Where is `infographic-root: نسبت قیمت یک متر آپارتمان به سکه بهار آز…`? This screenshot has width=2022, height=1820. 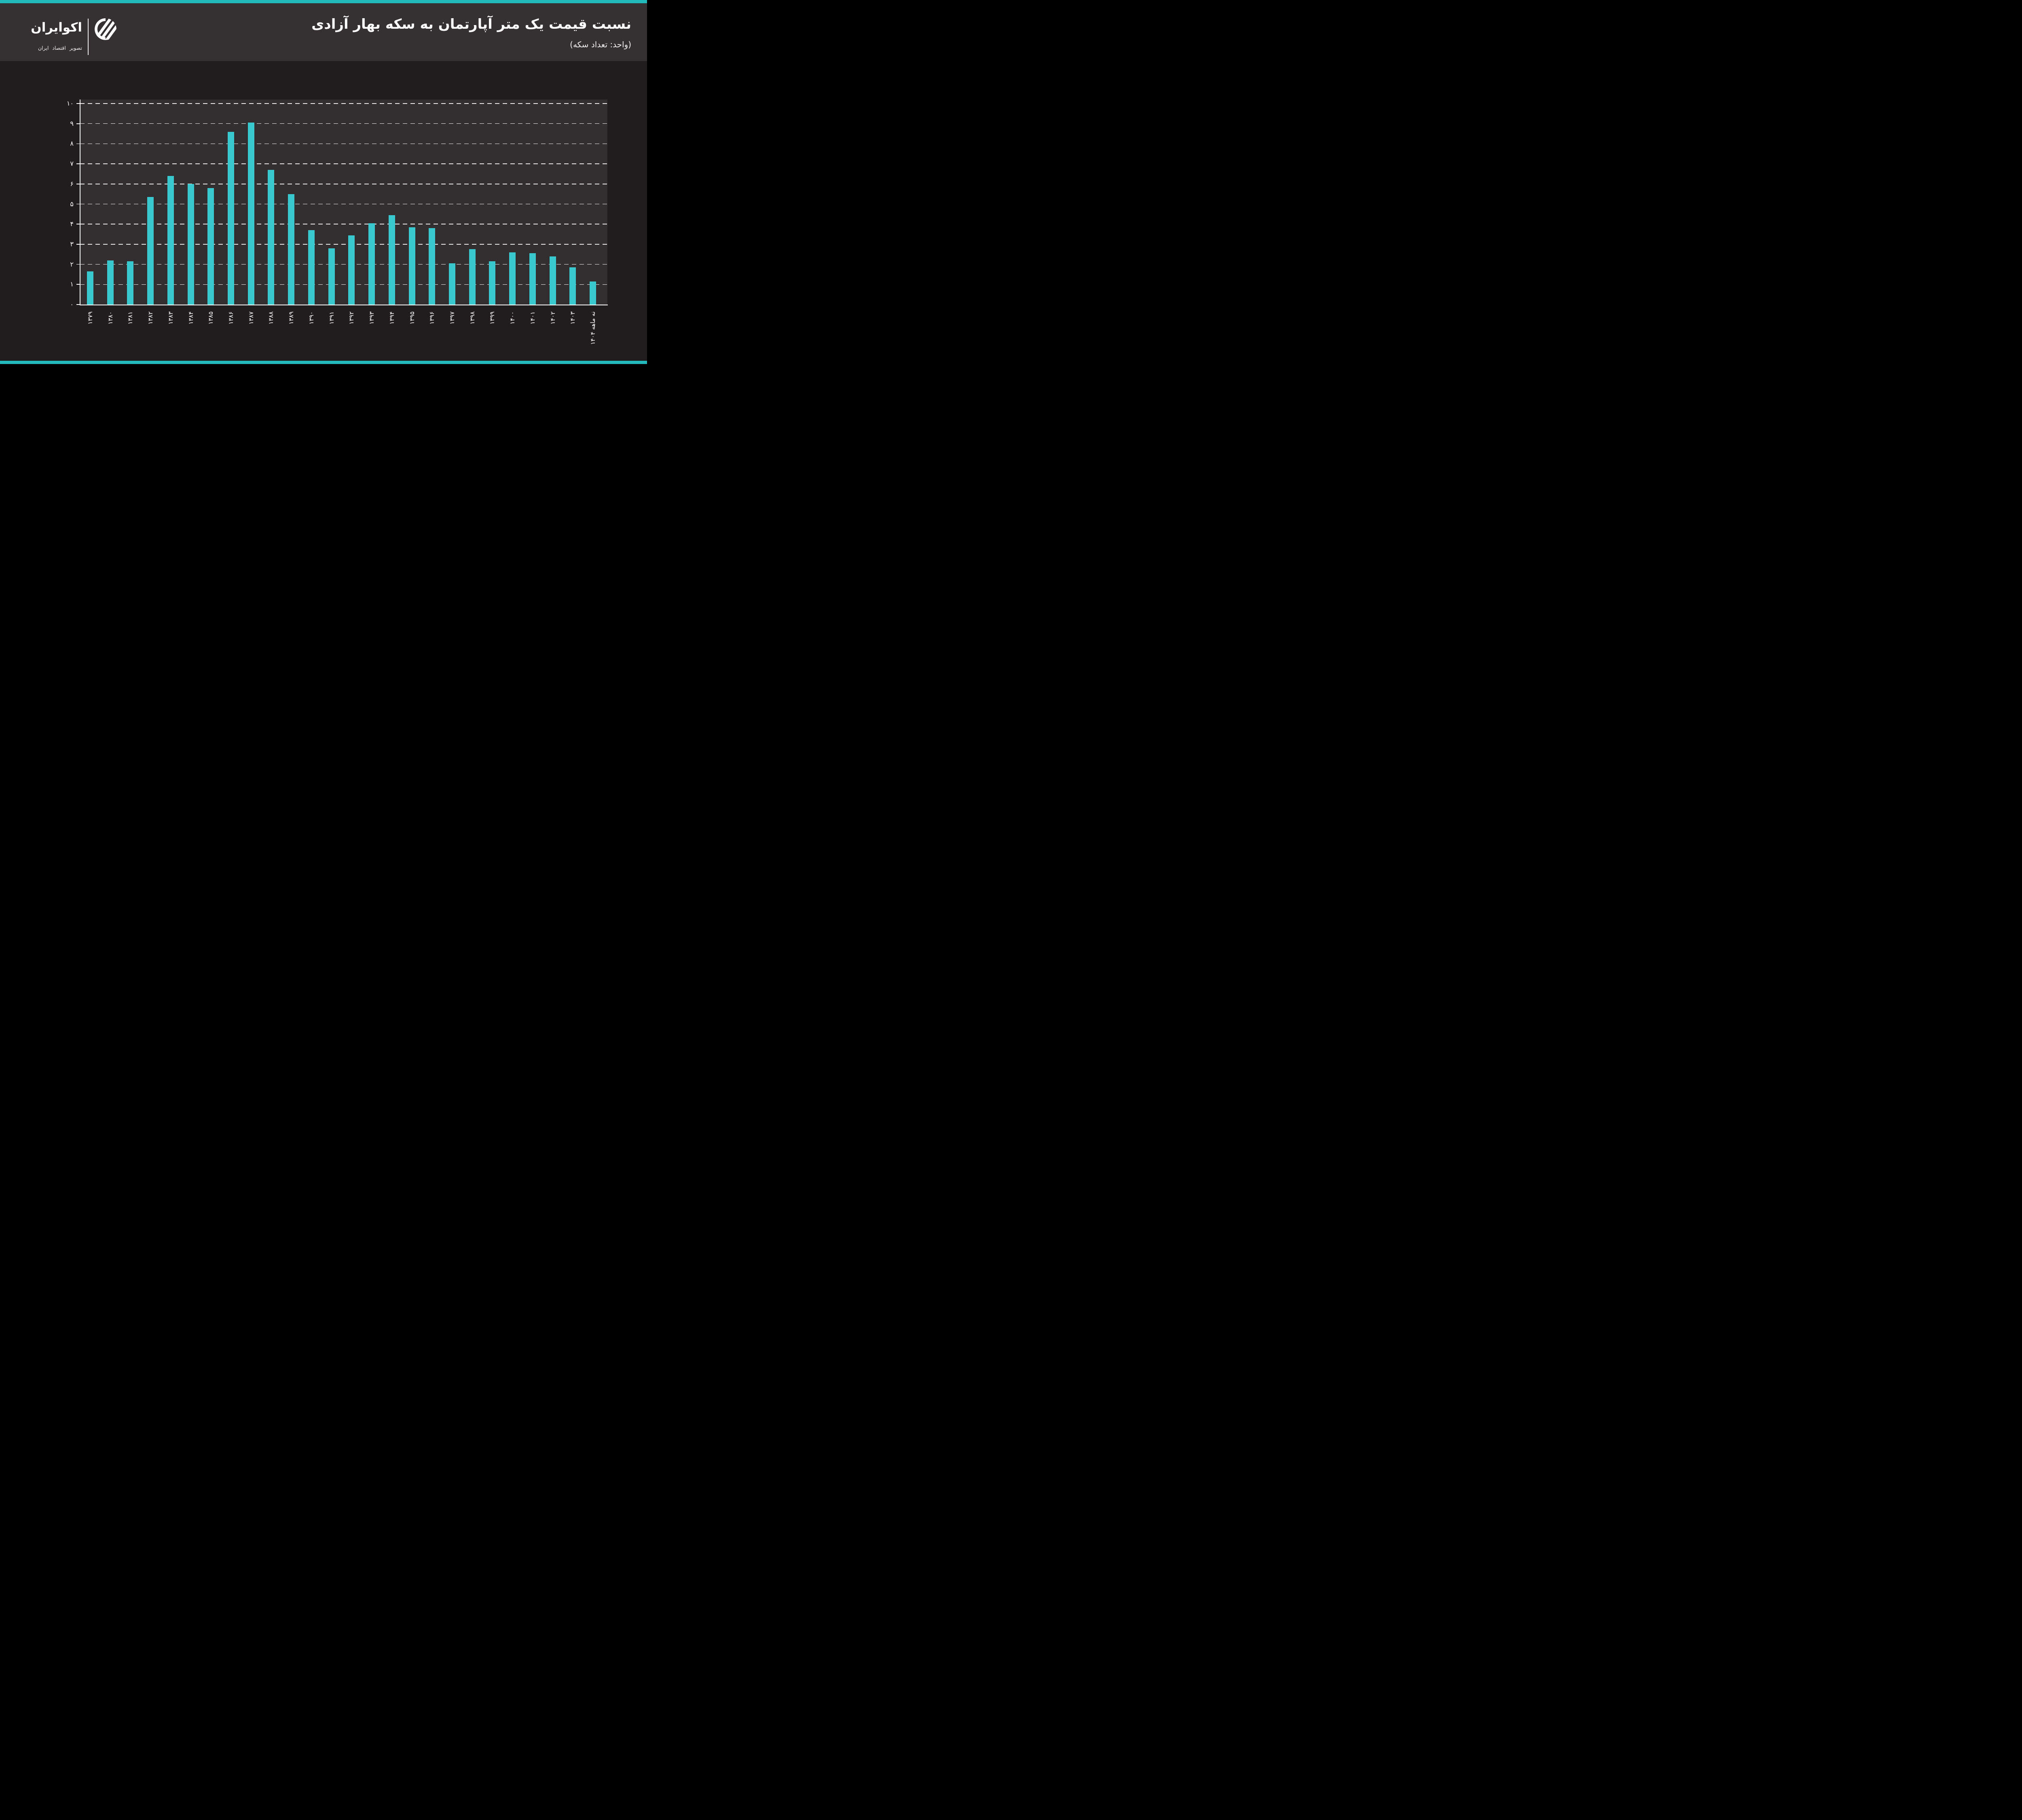
infographic-root: نسبت قیمت یک متر آپارتمان به سکه بهار آز… is located at coordinates (323, 182).